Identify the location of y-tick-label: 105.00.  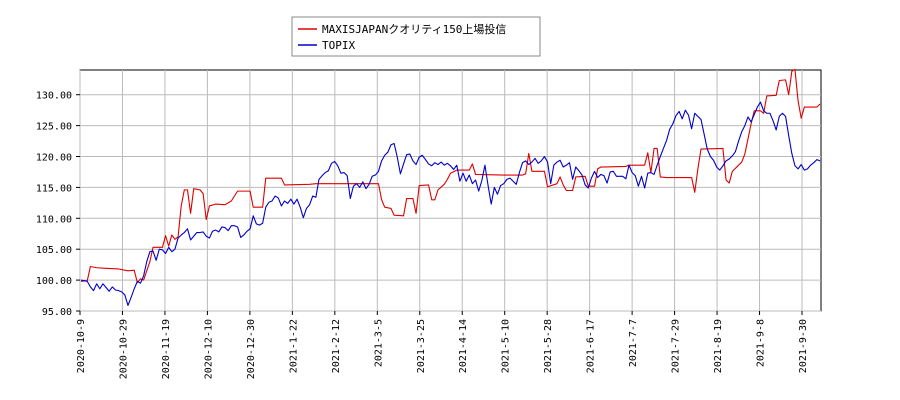
(54, 250).